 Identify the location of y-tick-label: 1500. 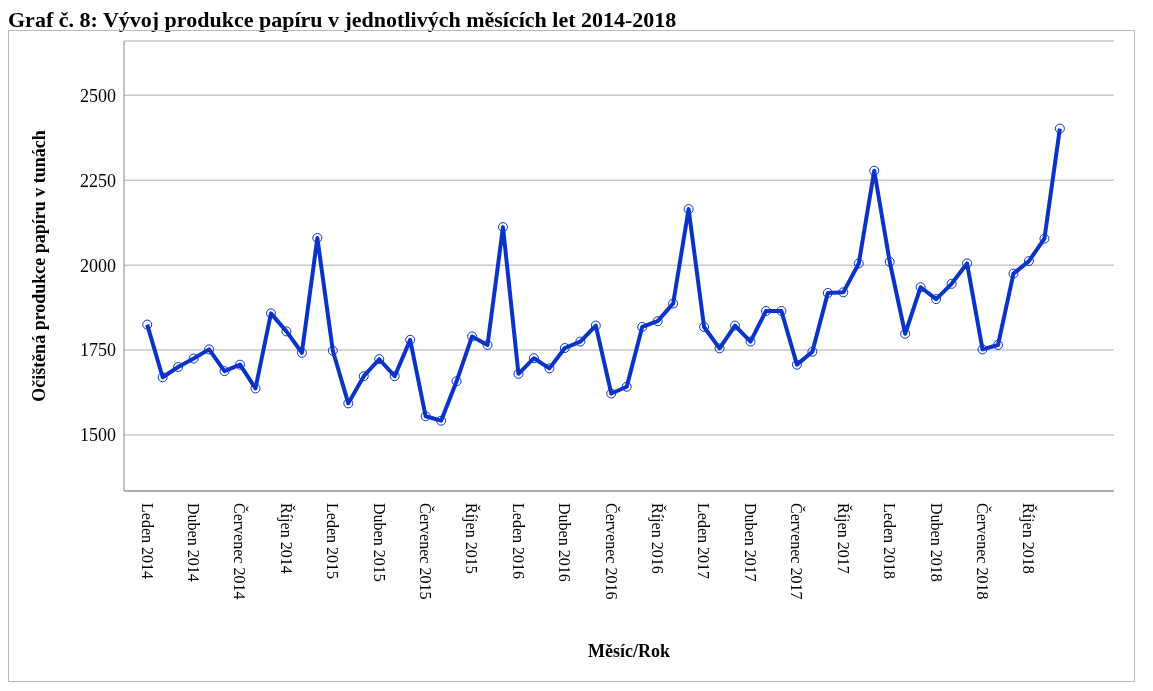
(98, 435).